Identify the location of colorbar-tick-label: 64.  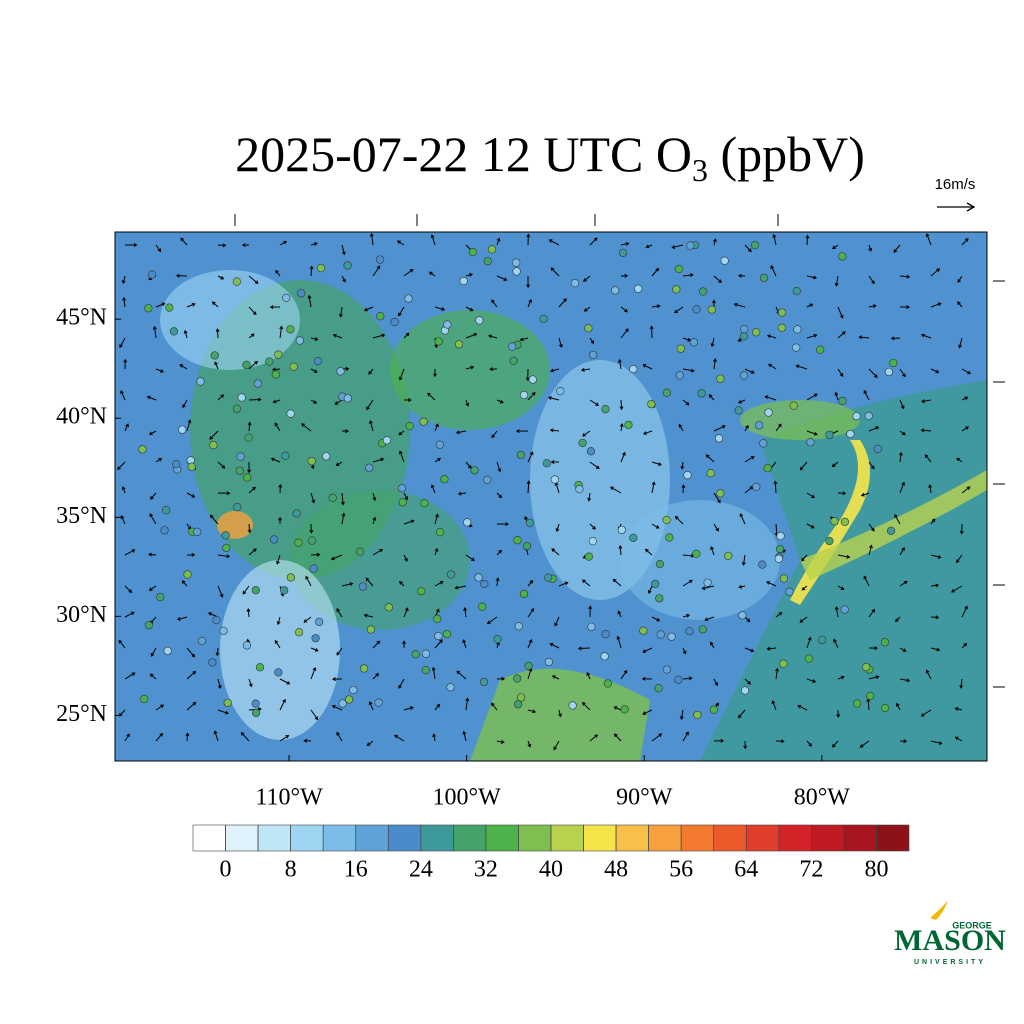
(746, 870).